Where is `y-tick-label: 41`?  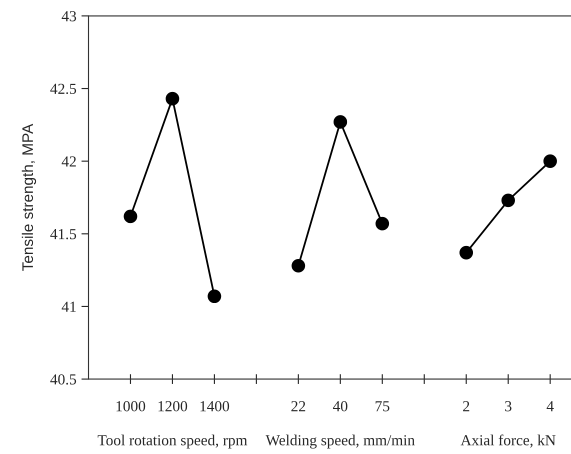 y-tick-label: 41 is located at coordinates (69, 307).